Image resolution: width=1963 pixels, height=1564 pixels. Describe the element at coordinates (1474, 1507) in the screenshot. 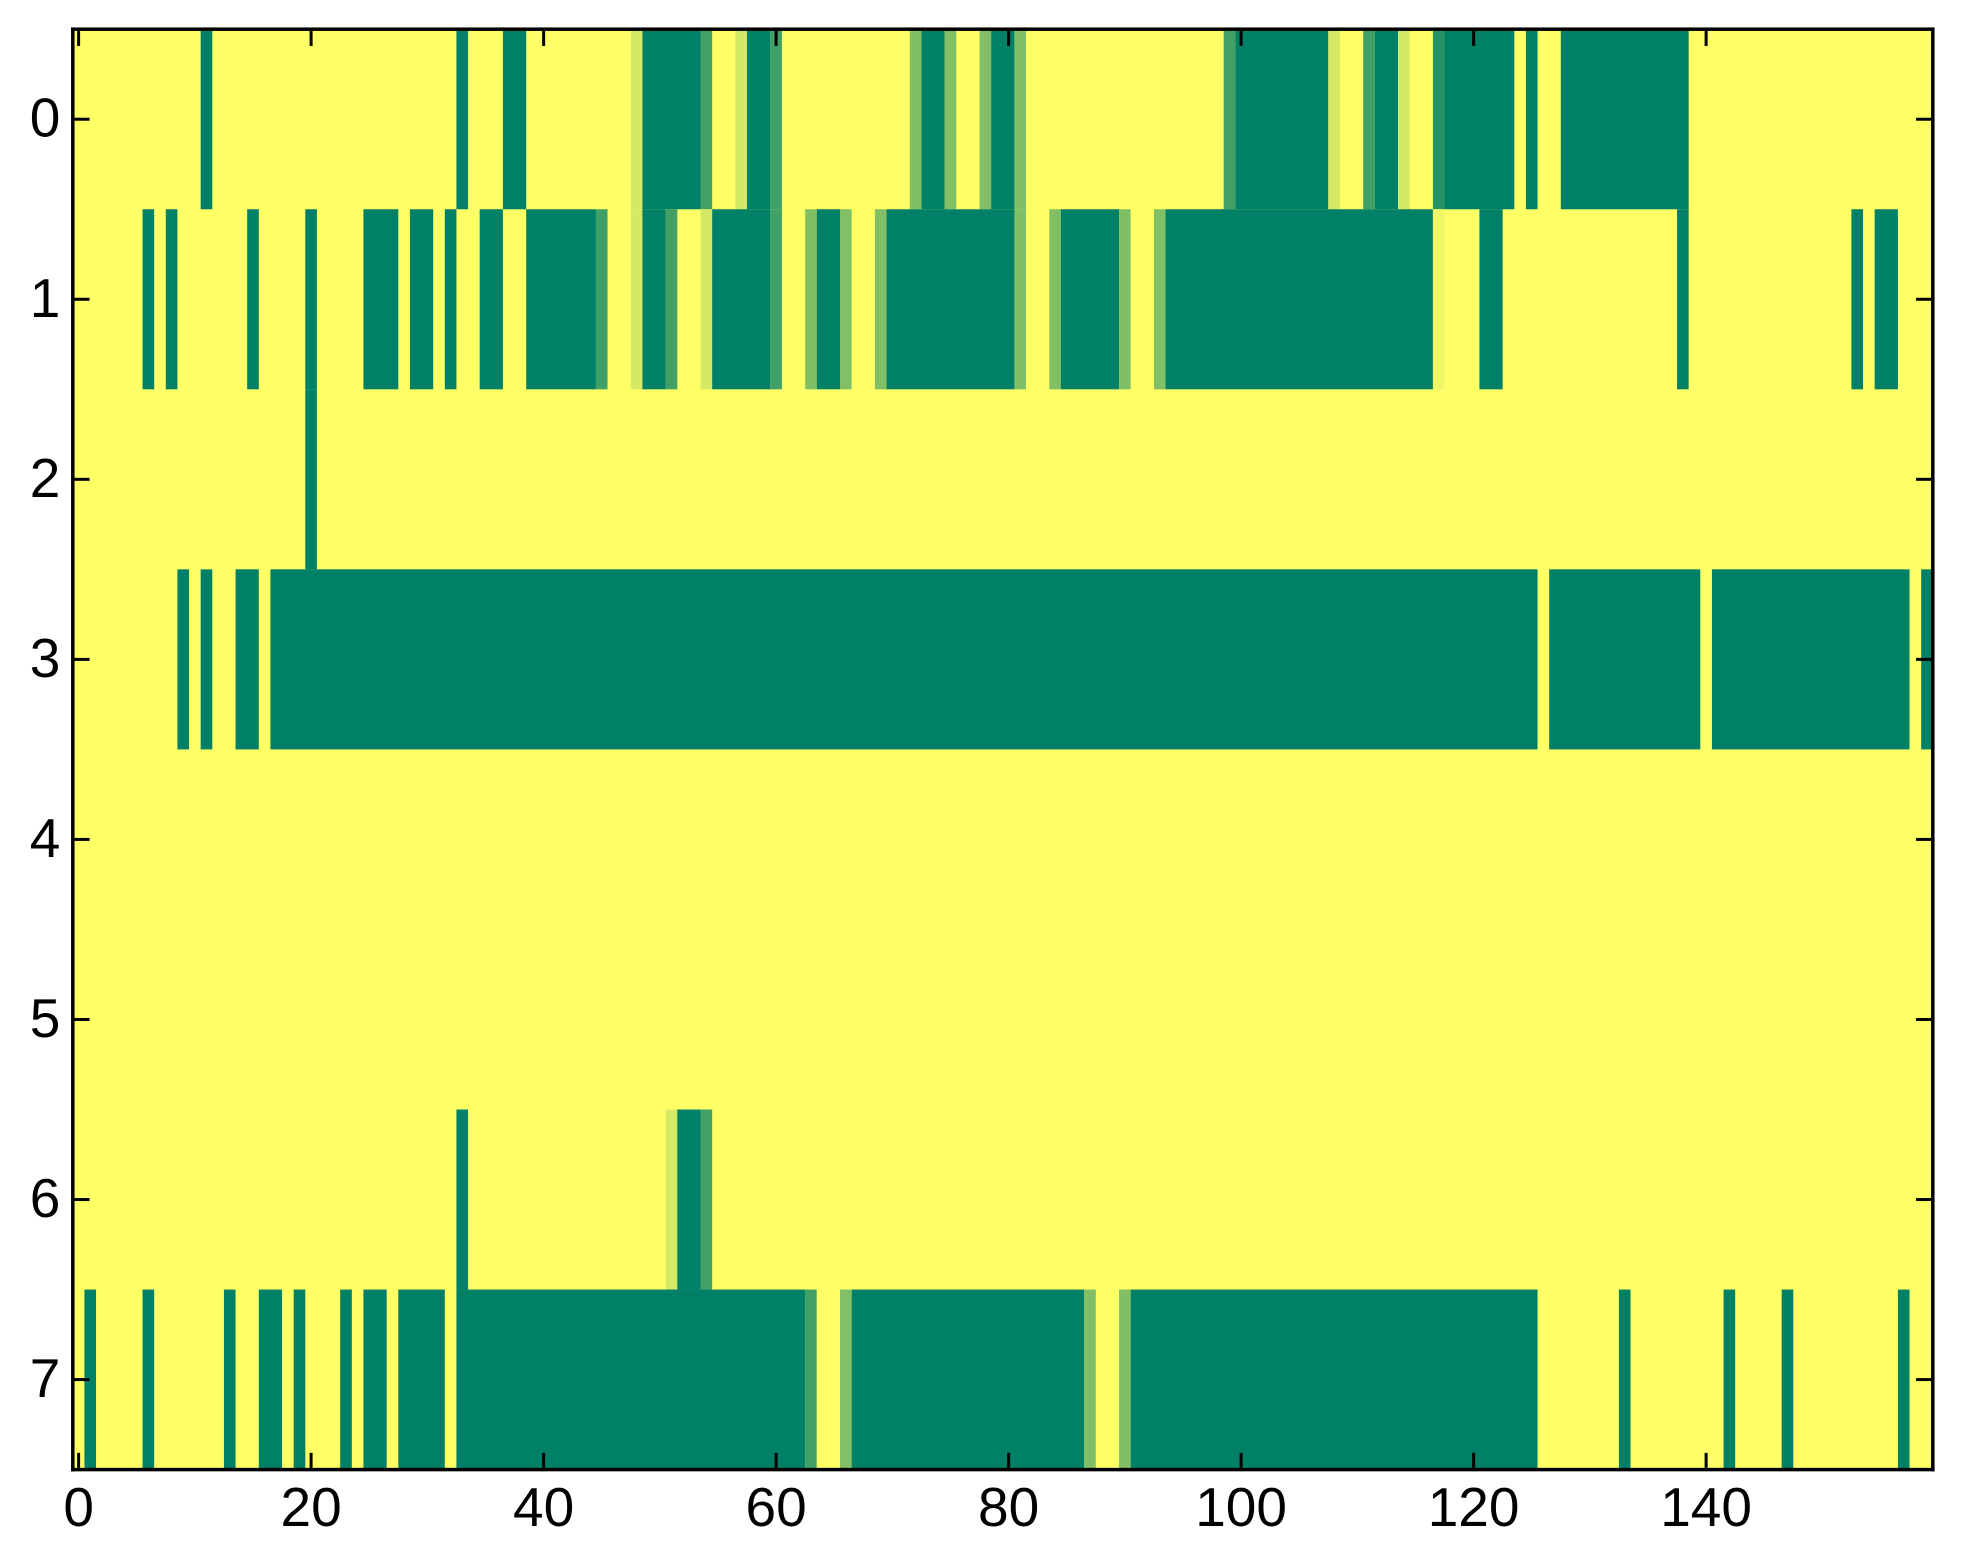

I see `svg-text: 120` at that location.